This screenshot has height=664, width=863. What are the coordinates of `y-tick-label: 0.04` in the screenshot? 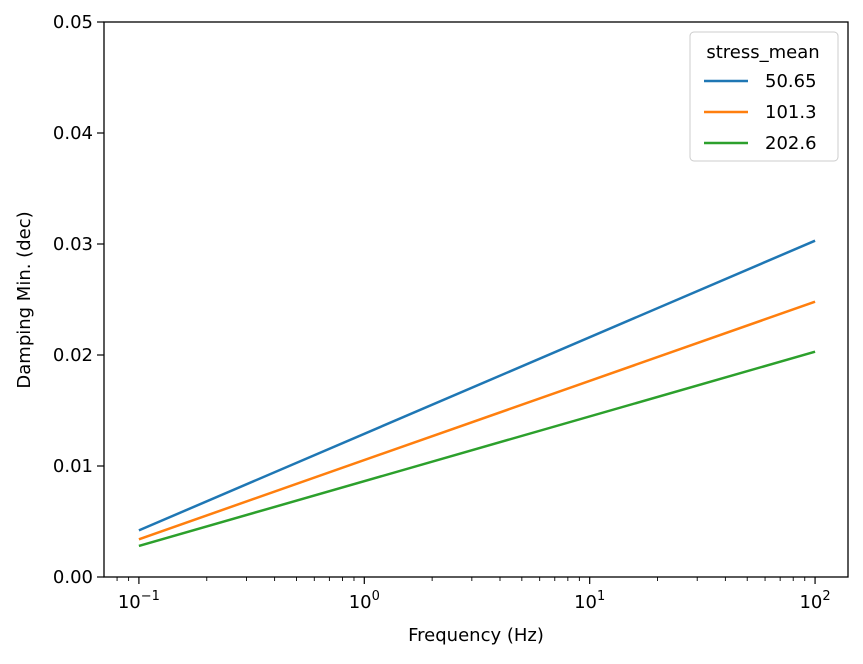 It's located at (73, 133).